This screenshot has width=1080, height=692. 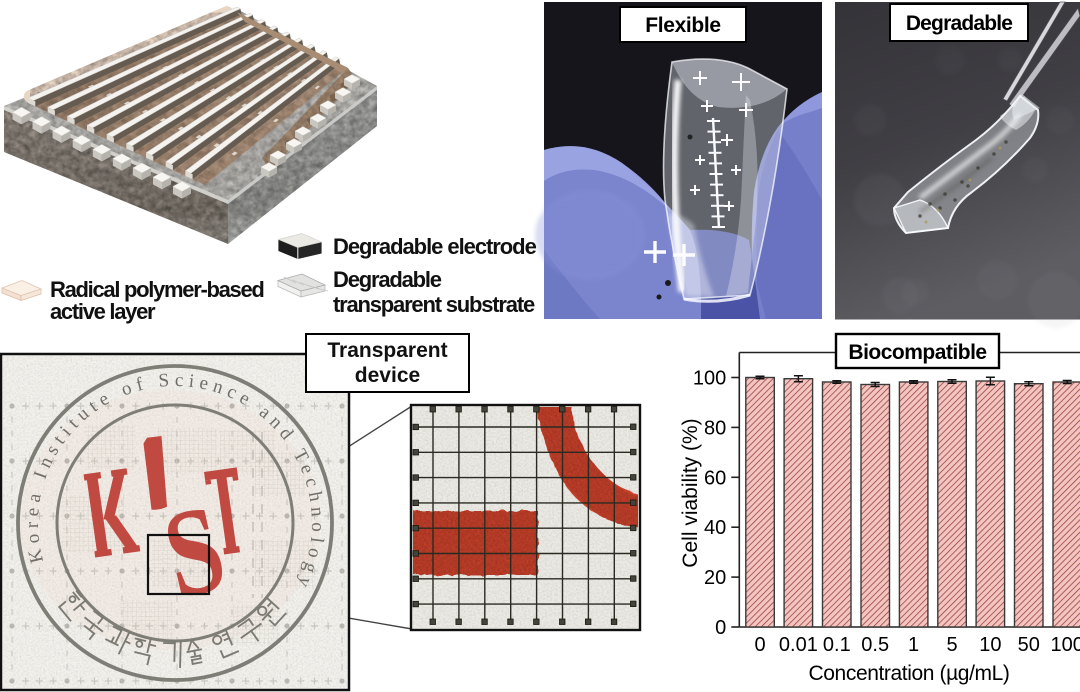 What do you see at coordinates (715, 578) in the screenshot?
I see `svg-text: 20` at bounding box center [715, 578].